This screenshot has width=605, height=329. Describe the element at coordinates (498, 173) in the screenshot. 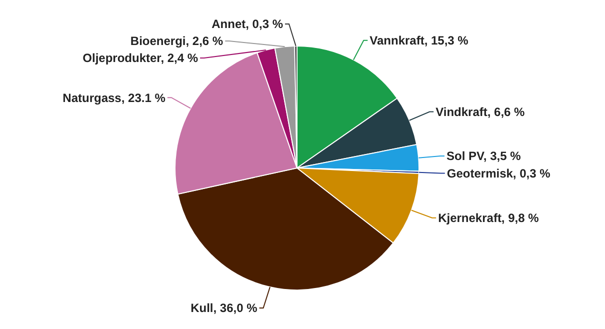

I see `slice-label: Geotermisk, 0,3 %` at that location.